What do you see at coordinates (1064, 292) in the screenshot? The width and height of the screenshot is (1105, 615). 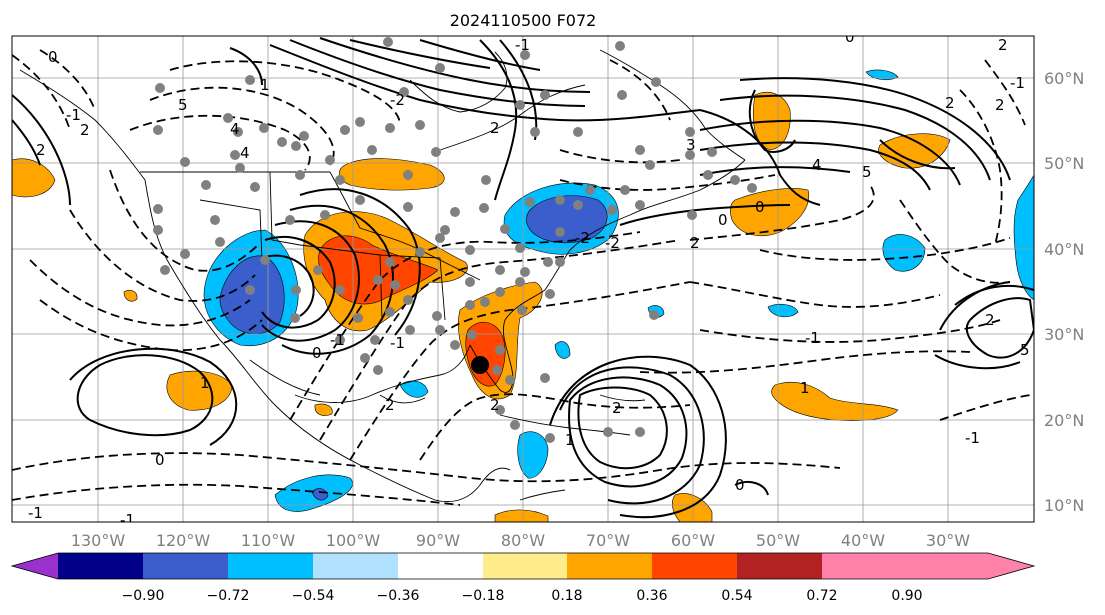 I see `lat-labels: 60°N 50°N 40°N 30°N 20°N 10°N` at bounding box center [1064, 292].